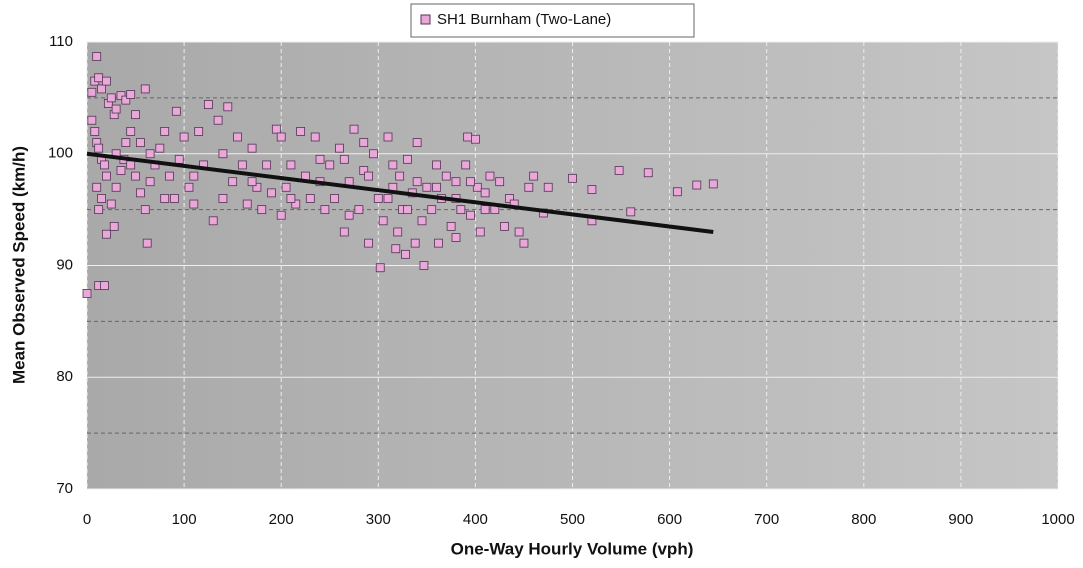 Image resolution: width=1083 pixels, height=568 pixels. Describe the element at coordinates (60, 153) in the screenshot. I see `y-tick-label: 100` at that location.